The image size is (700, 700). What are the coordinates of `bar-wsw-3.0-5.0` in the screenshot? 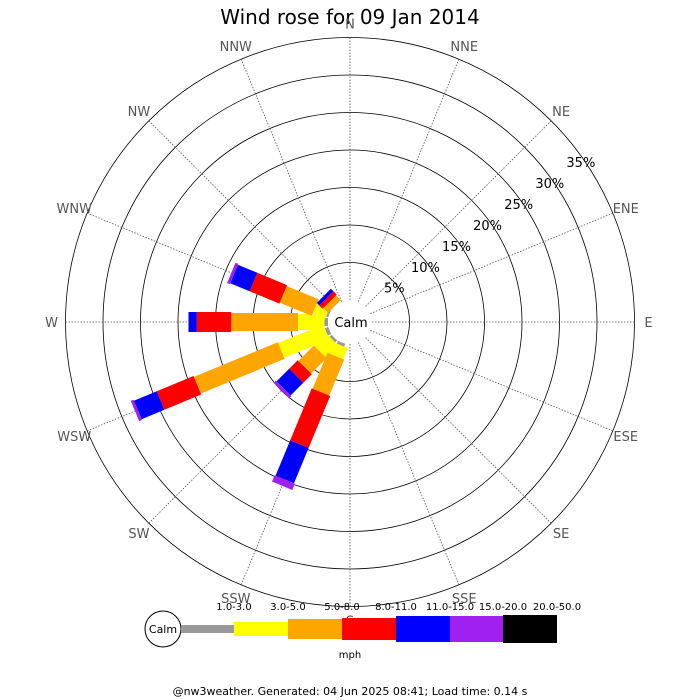 It's located at (304, 341).